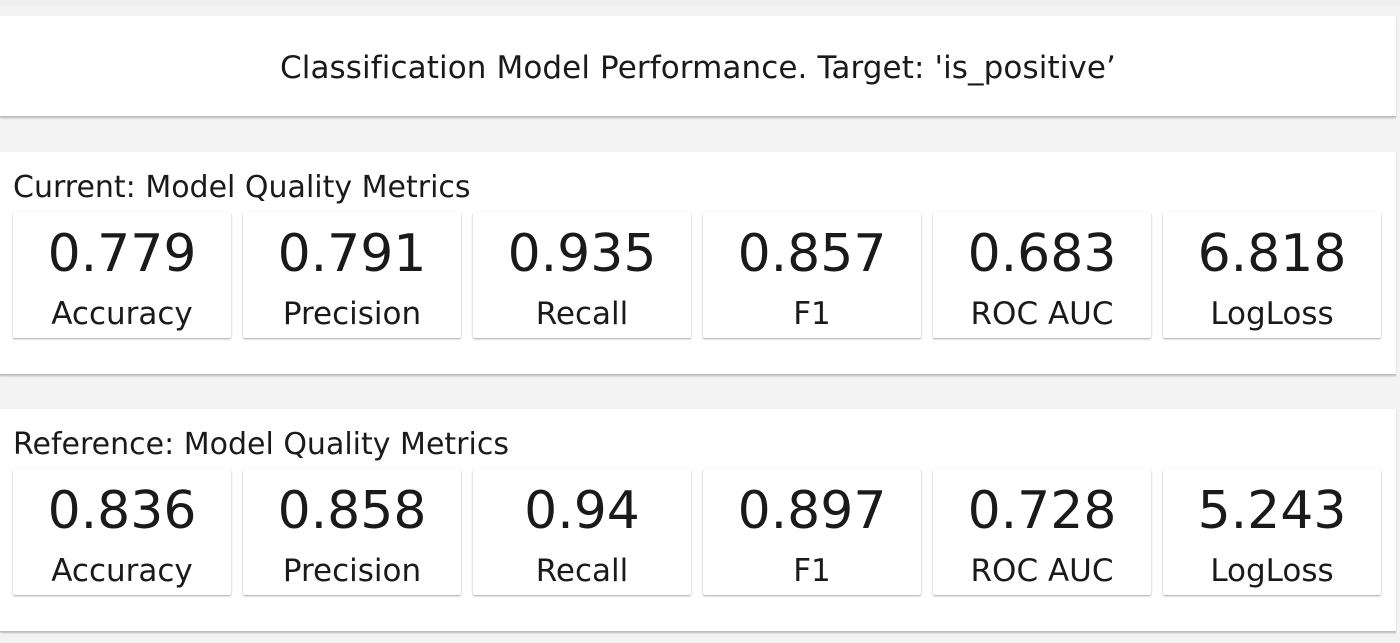 The image size is (1400, 643). I want to click on metric-card-precision: 0.791 Precision, so click(352, 275).